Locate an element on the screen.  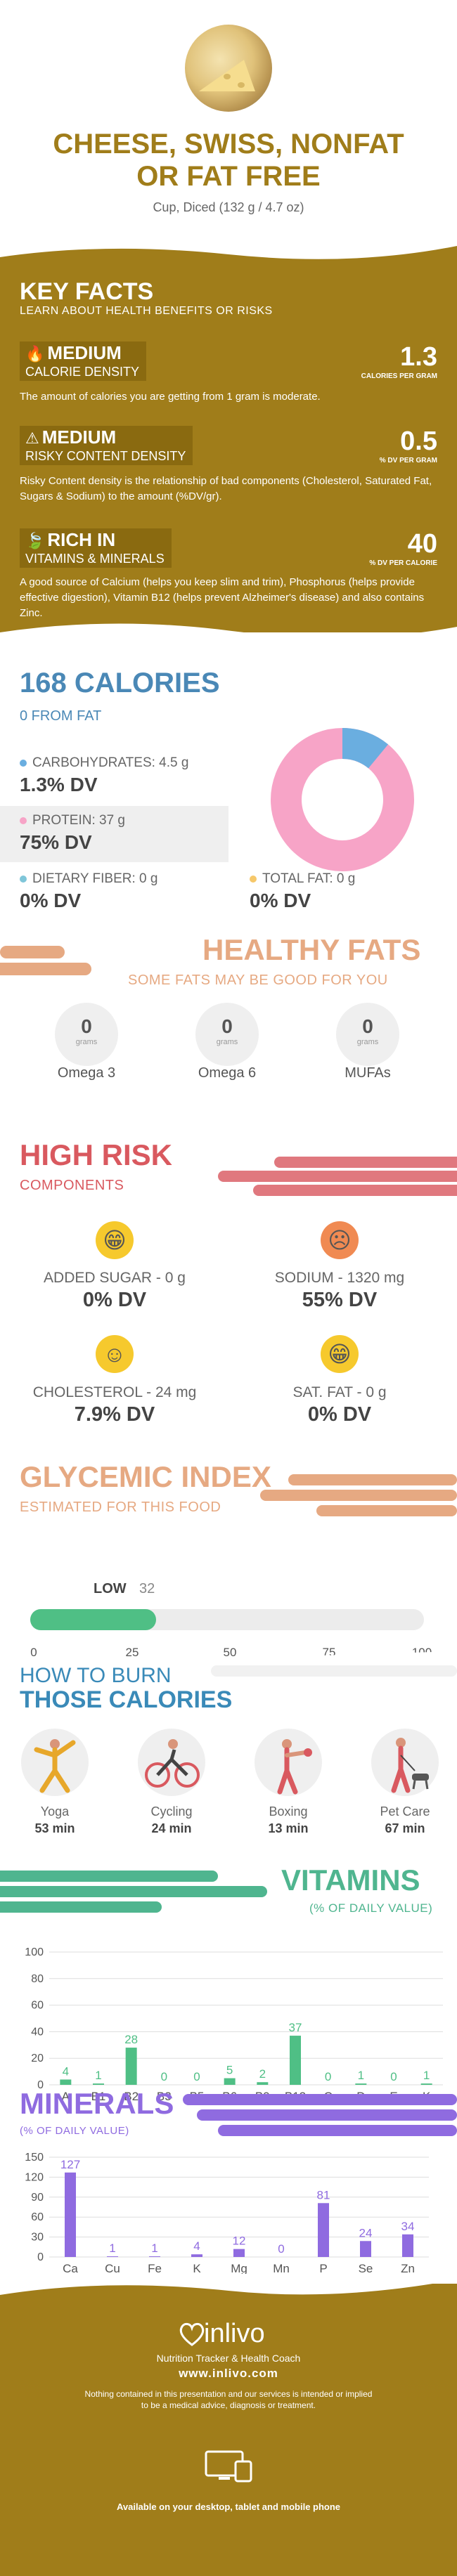
omega3-value: 0 is located at coordinates (86, 1026).